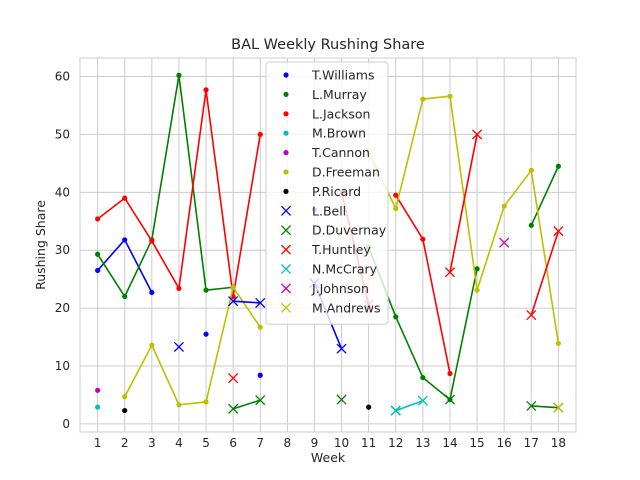 Image resolution: width=640 pixels, height=480 pixels. I want to click on x-tick-label: 2, so click(125, 443).